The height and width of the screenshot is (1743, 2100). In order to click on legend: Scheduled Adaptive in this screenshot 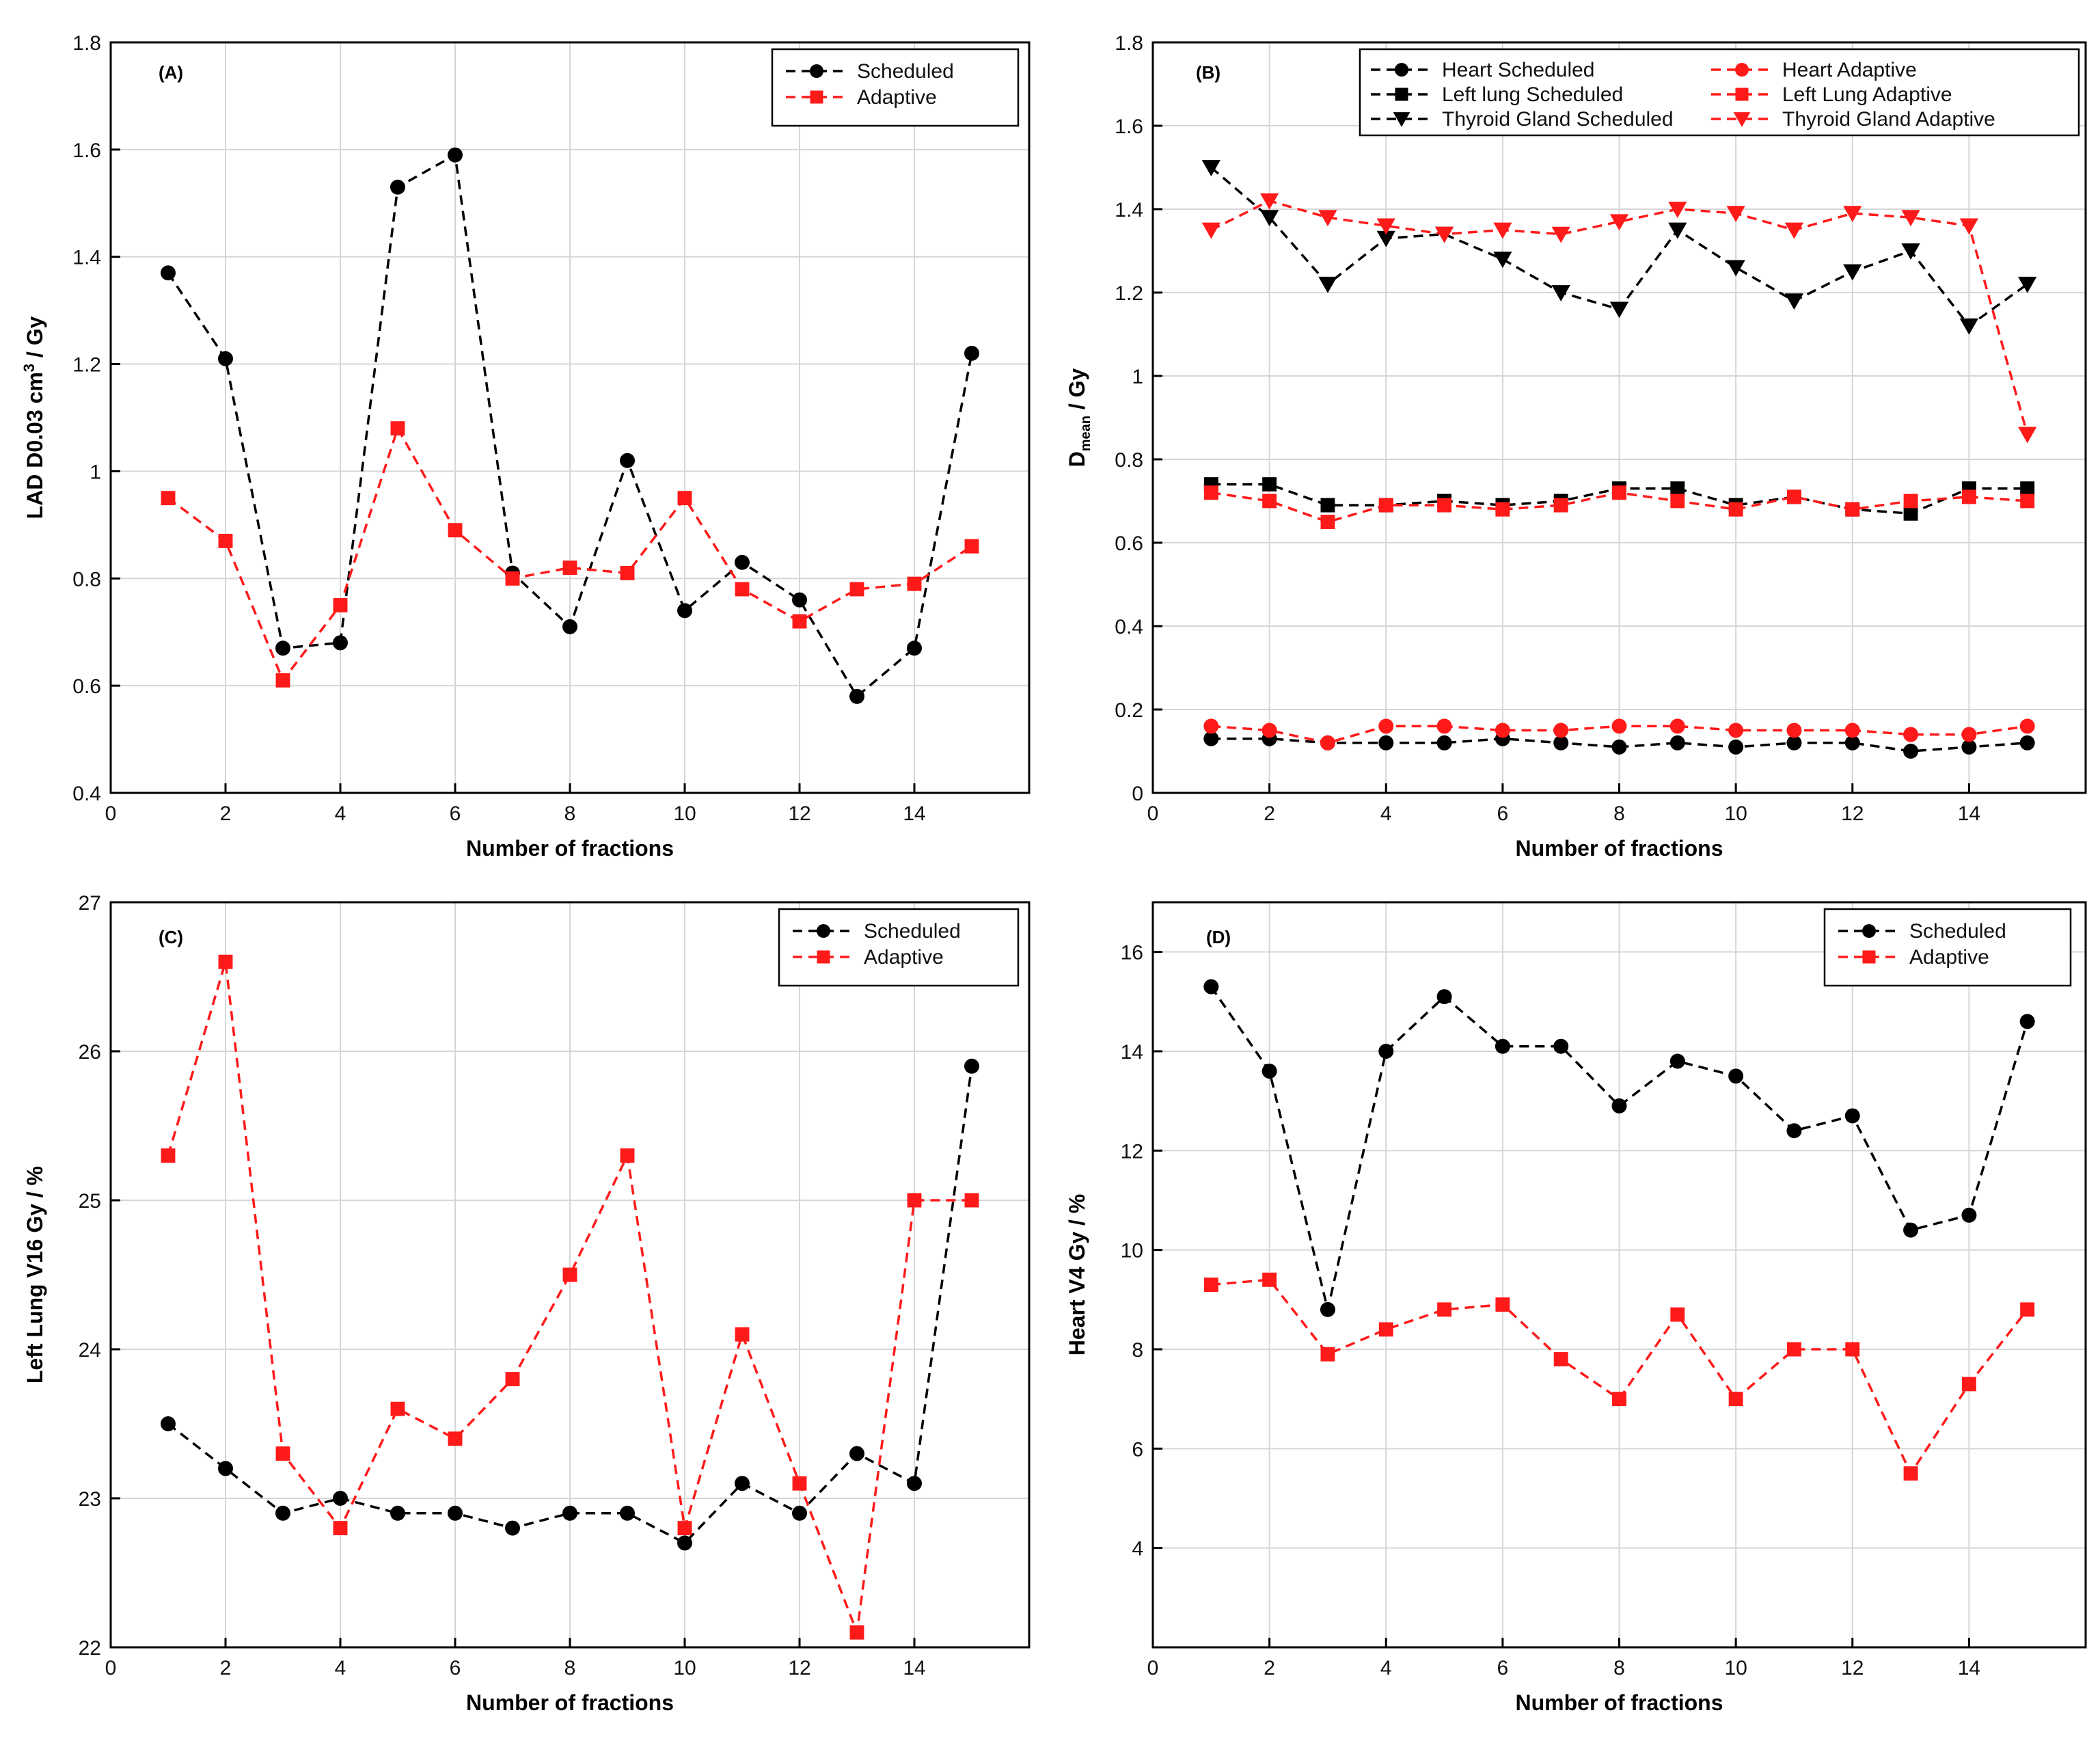, I will do `click(1947, 947)`.